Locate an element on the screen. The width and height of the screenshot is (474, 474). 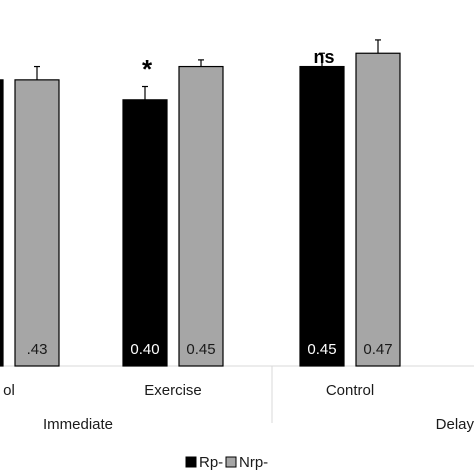
legend-label: Rp- is located at coordinates (211, 462).